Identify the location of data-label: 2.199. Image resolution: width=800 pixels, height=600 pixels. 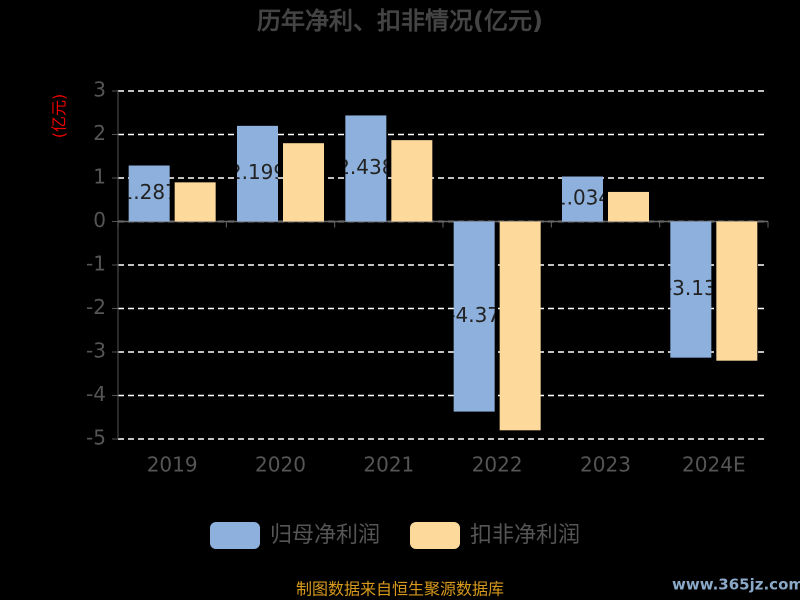
(257, 172).